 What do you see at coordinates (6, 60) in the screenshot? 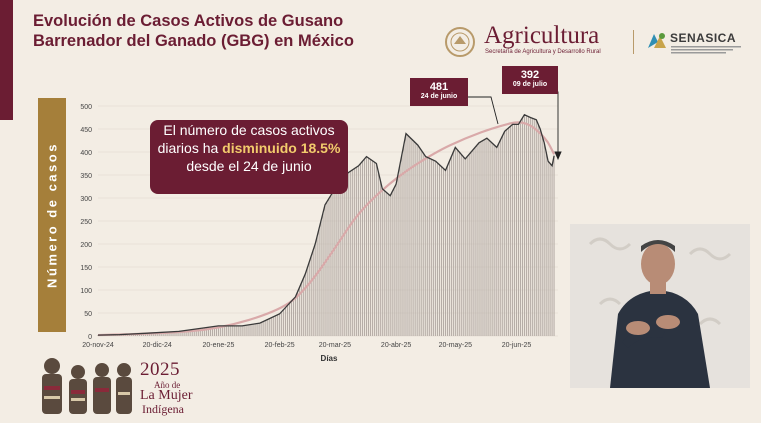
I see `left-accent-stripe` at bounding box center [6, 60].